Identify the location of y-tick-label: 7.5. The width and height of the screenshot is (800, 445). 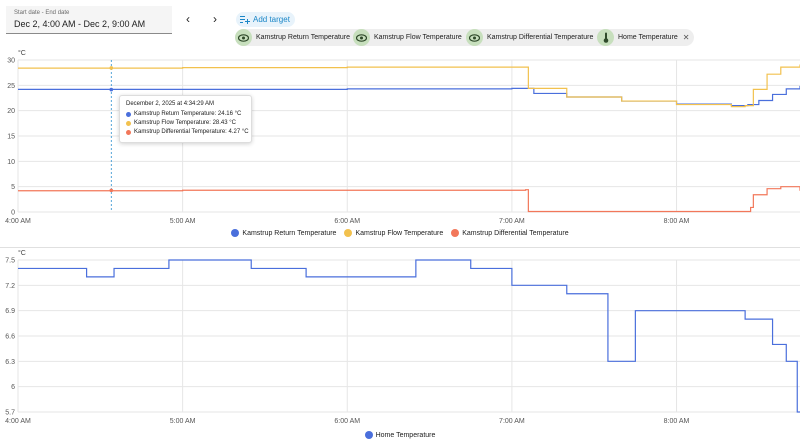
(10, 261).